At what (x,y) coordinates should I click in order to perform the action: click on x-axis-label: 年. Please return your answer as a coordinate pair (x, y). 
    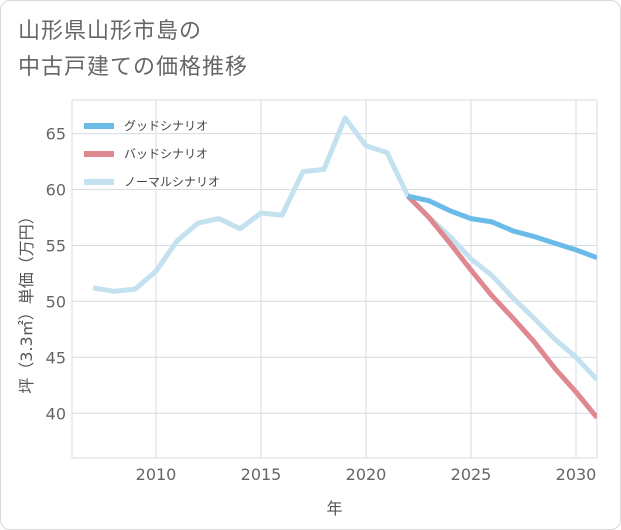
    Looking at the image, I should click on (334, 508).